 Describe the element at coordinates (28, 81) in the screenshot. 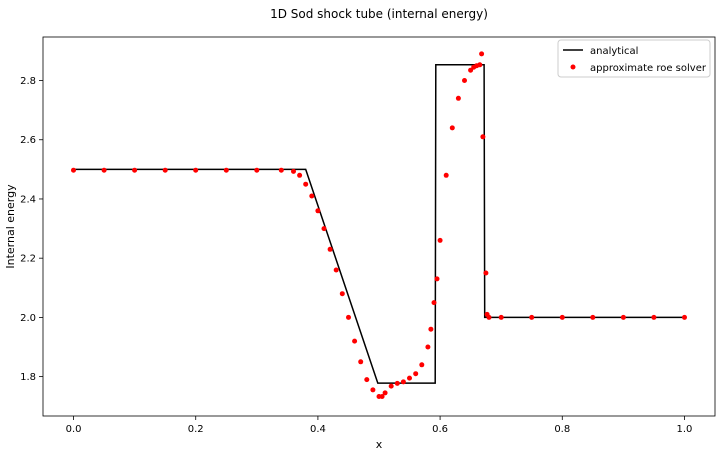

I see `y-tick-label: 2.8` at that location.